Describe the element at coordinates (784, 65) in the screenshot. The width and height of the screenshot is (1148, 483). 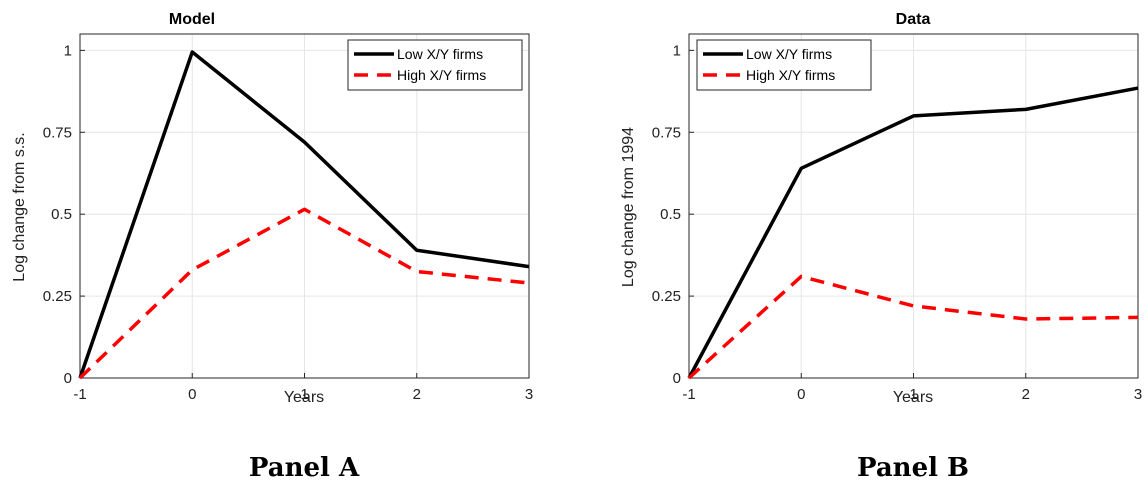
I see `panel-b-legend-box` at that location.